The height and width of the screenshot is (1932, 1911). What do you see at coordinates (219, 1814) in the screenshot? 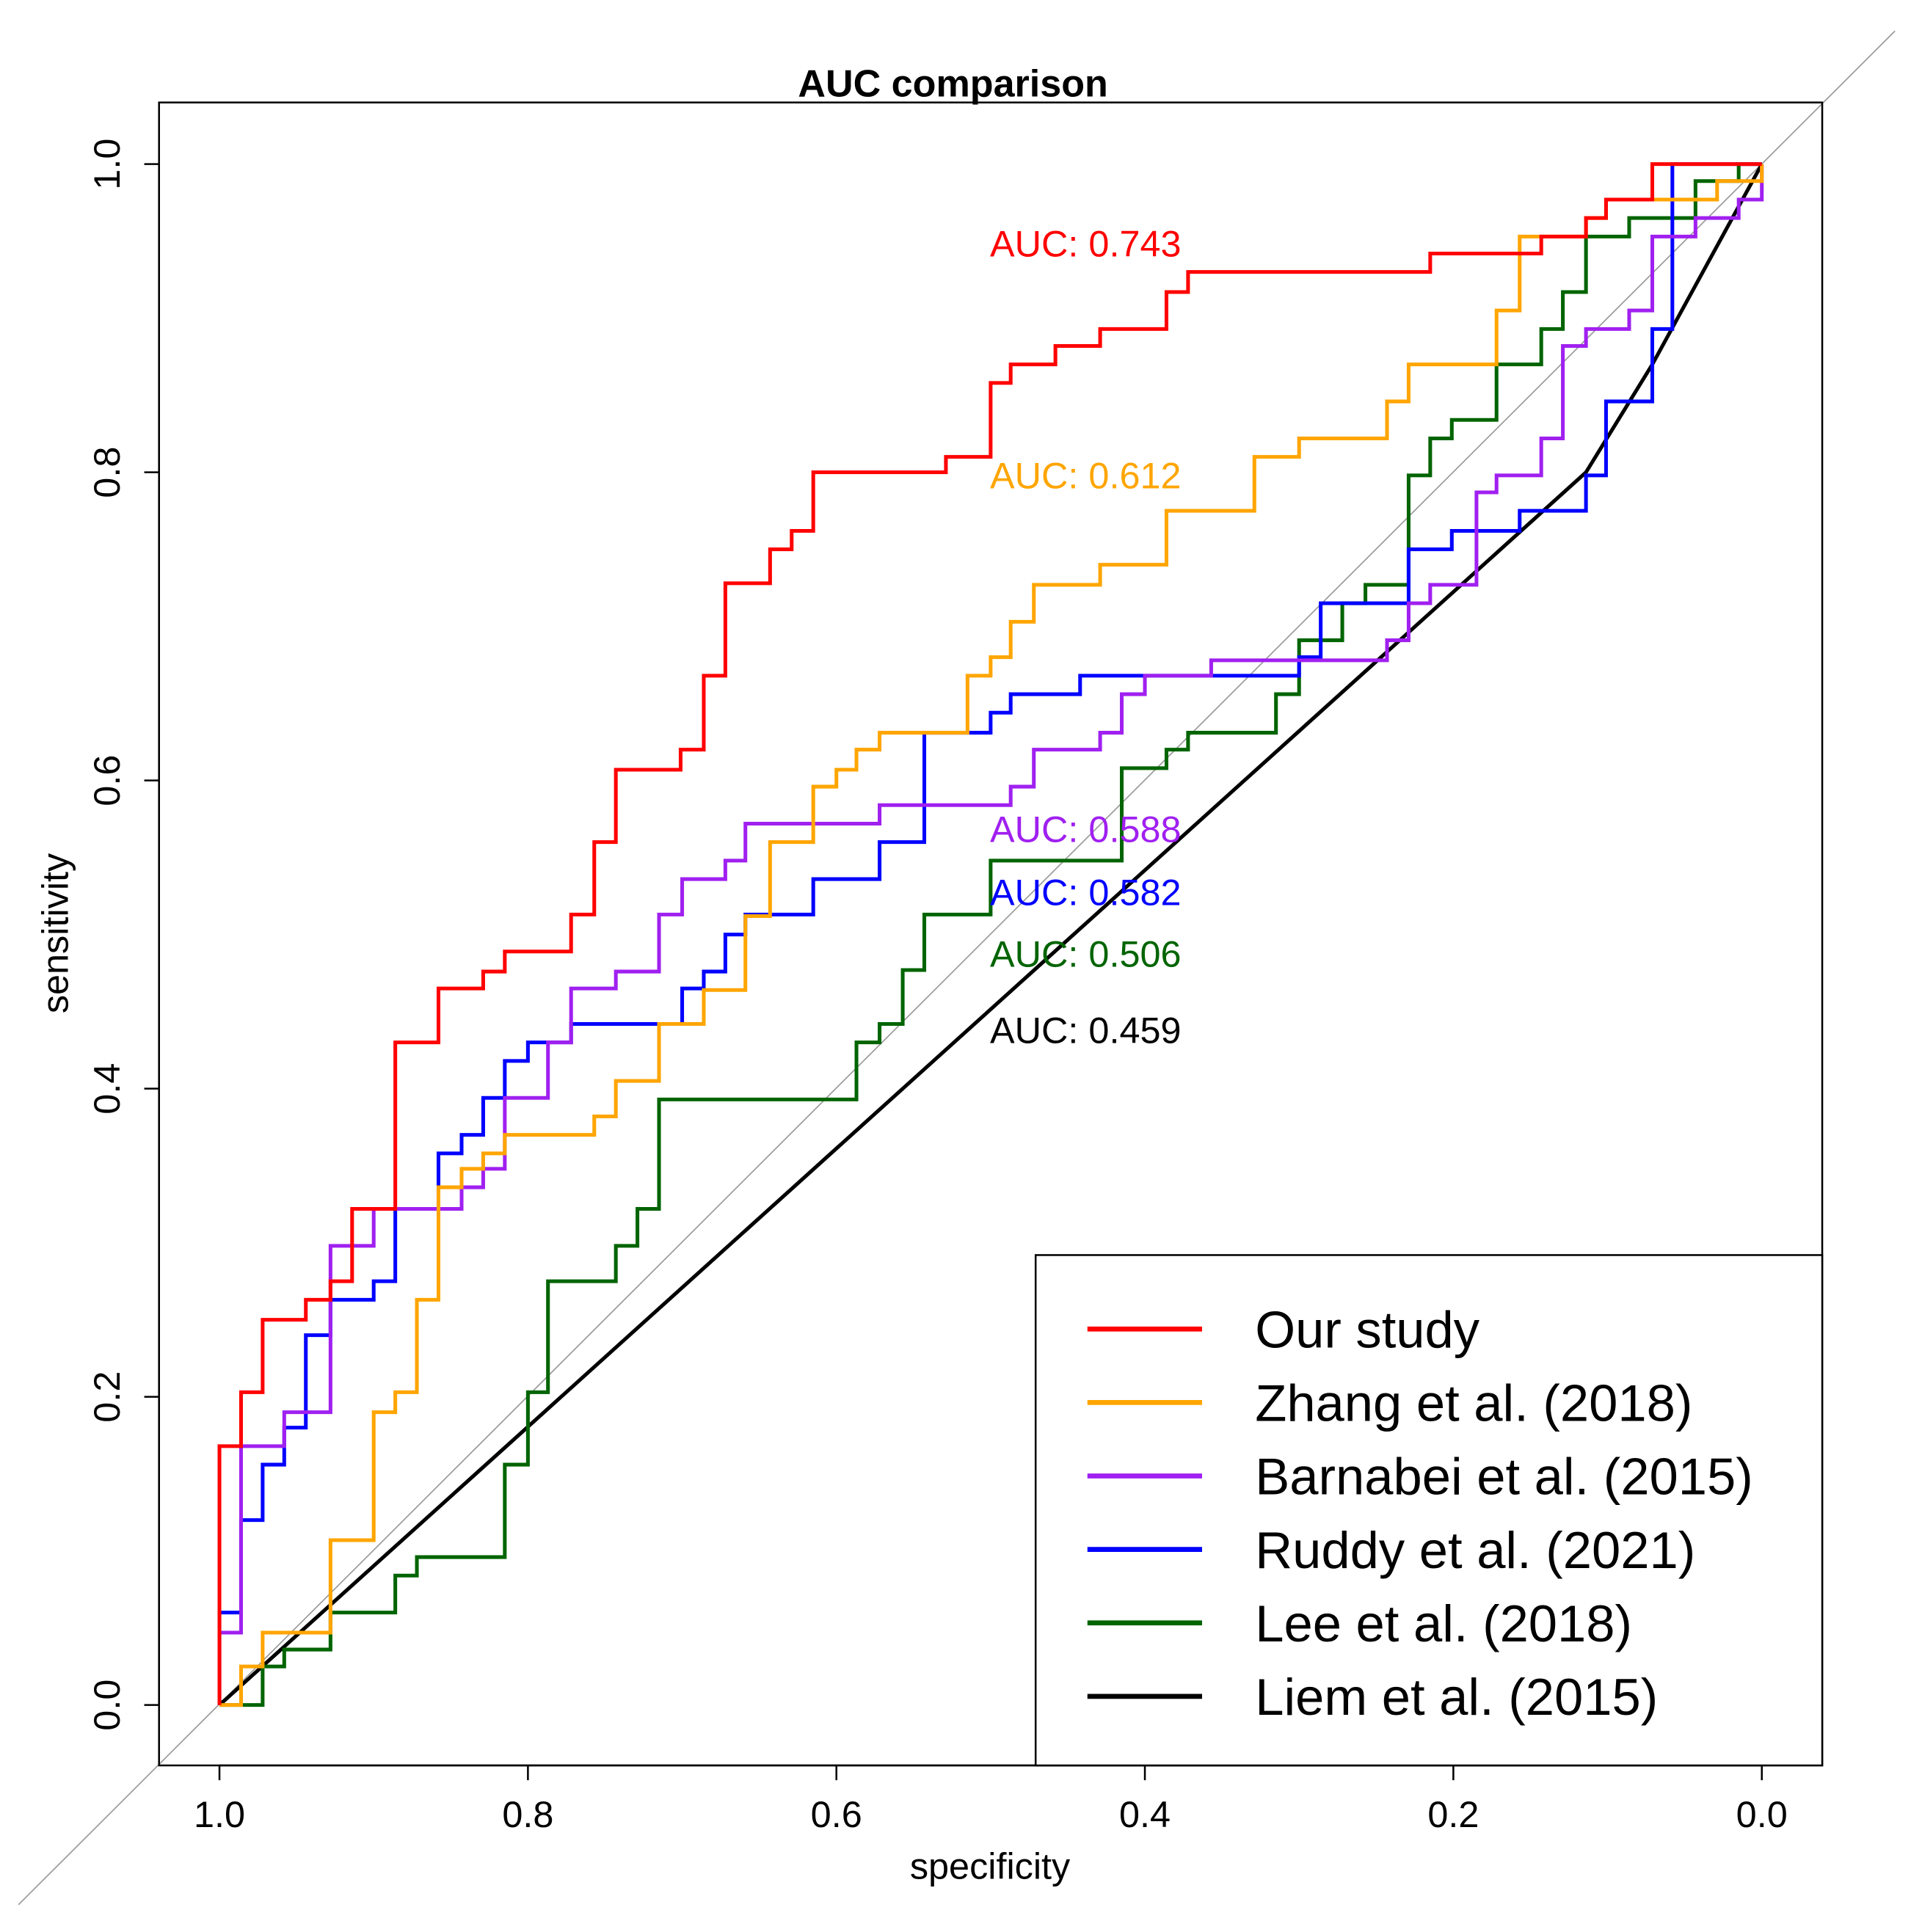
I see `x-tick-label: 1.0` at bounding box center [219, 1814].